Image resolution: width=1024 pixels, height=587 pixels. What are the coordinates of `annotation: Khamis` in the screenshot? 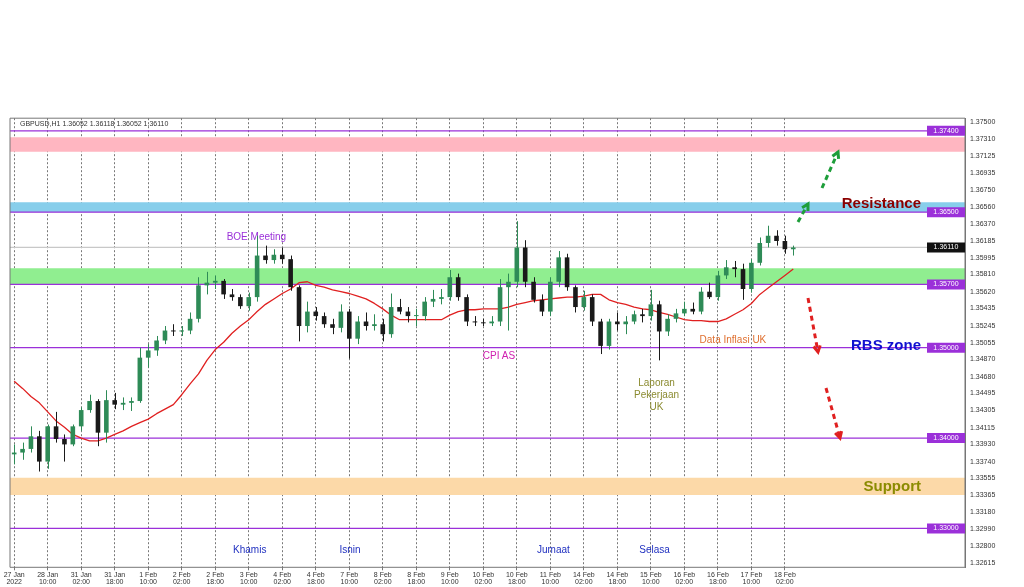 It's located at (250, 549).